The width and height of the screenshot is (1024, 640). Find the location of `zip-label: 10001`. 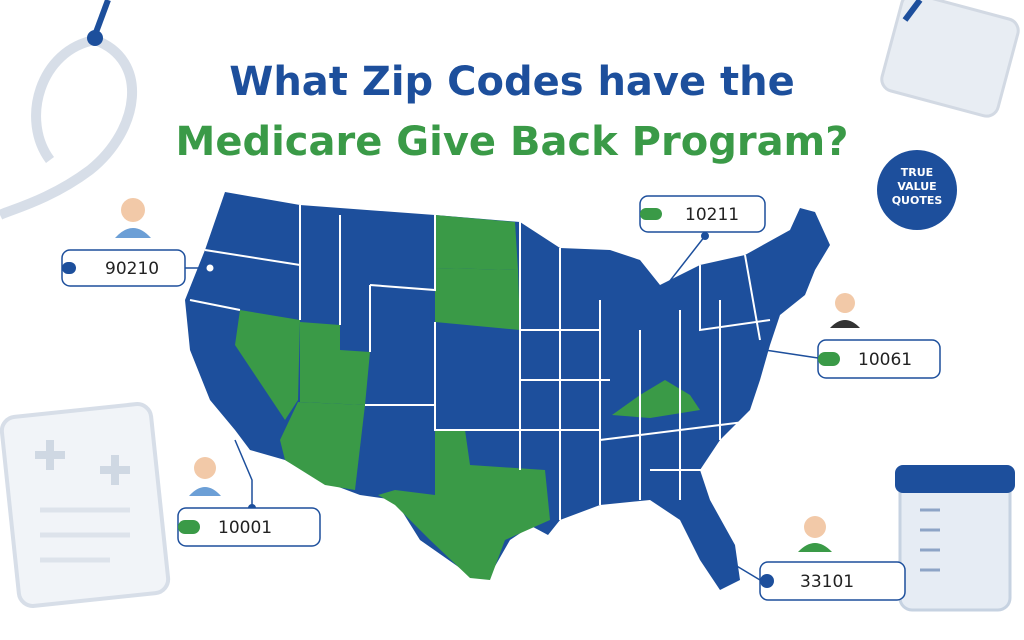

zip-label: 10001 is located at coordinates (245, 528).